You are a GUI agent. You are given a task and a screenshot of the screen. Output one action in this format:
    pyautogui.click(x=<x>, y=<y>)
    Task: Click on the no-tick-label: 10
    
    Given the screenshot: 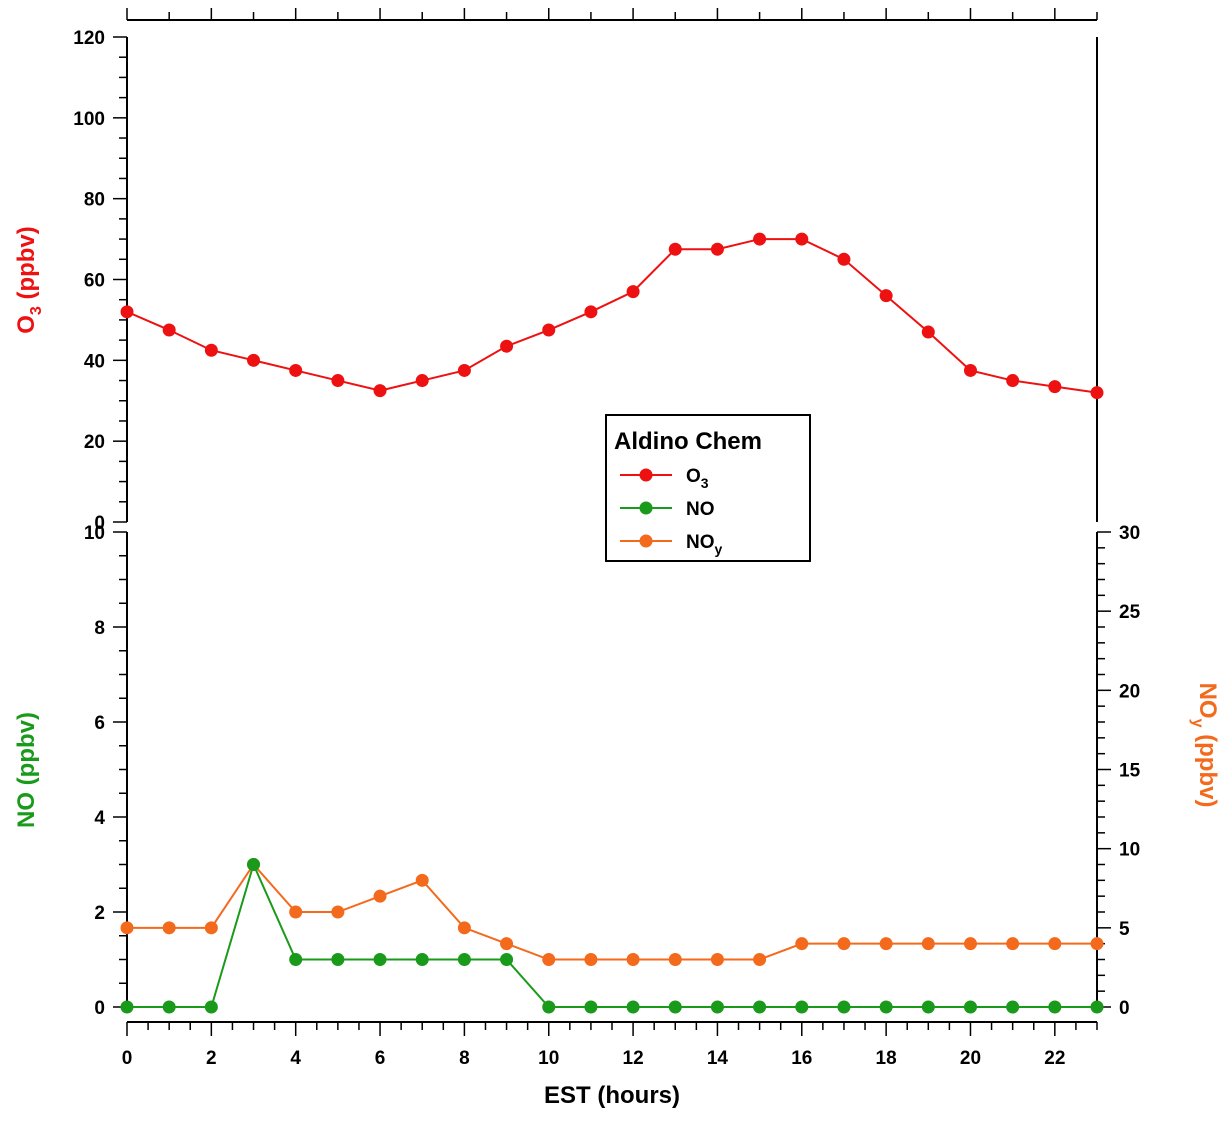 What is the action you would take?
    pyautogui.click(x=94, y=533)
    